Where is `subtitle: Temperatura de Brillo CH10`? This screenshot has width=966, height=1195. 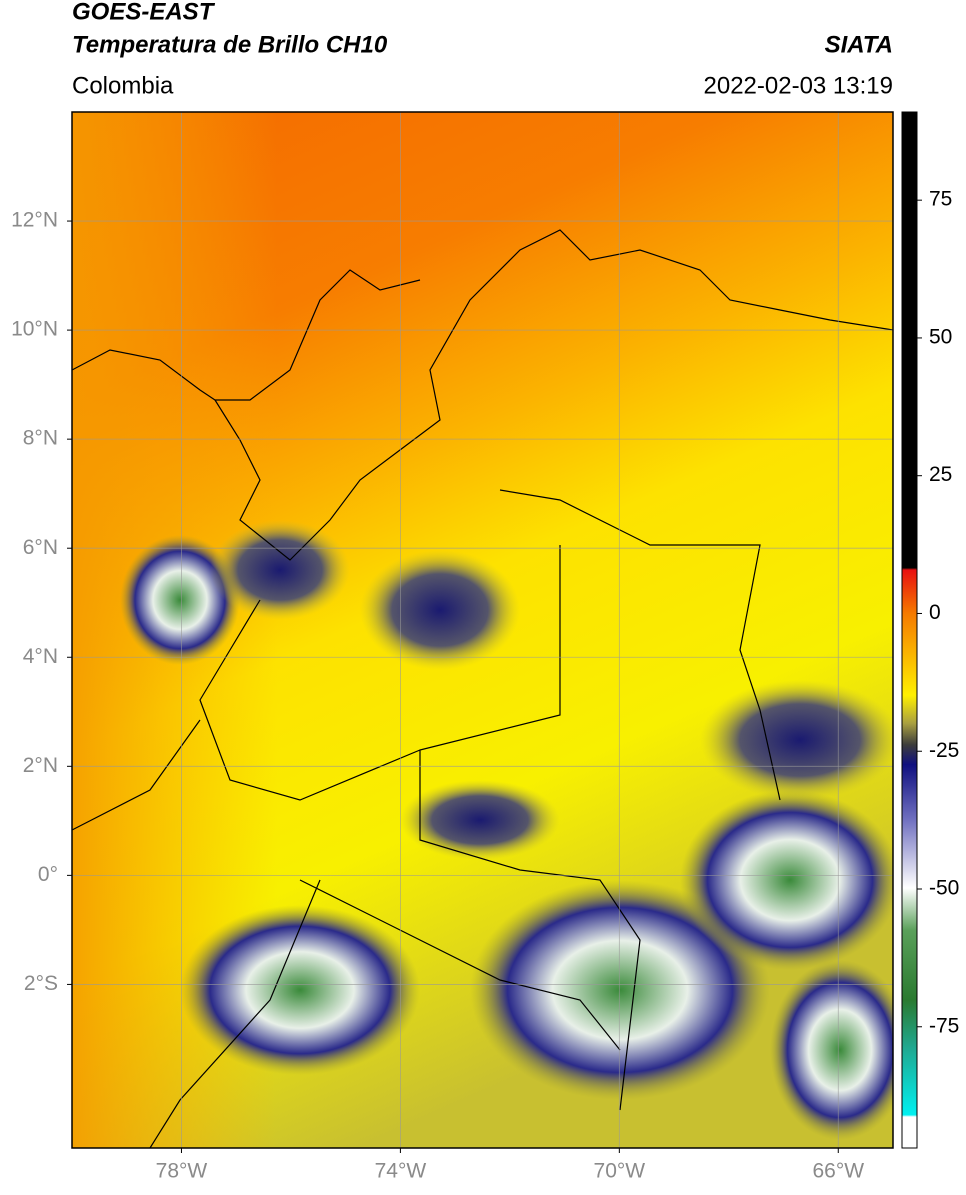
subtitle: Temperatura de Brillo CH10 is located at coordinates (230, 44).